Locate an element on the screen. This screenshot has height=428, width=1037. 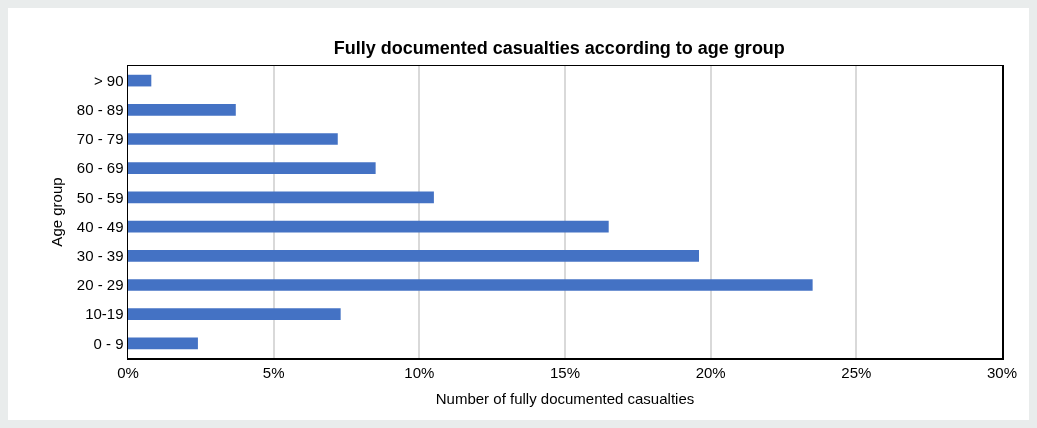
y-tick-label: 30 - 39 is located at coordinates (100, 256).